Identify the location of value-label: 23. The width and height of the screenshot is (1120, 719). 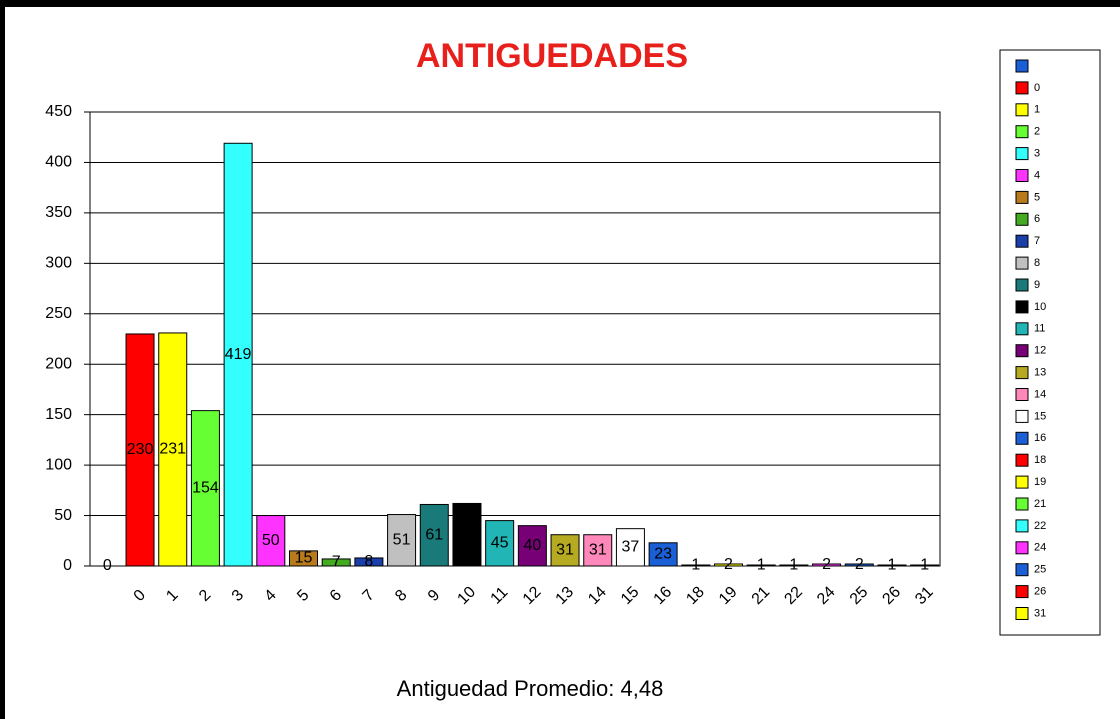
(663, 554).